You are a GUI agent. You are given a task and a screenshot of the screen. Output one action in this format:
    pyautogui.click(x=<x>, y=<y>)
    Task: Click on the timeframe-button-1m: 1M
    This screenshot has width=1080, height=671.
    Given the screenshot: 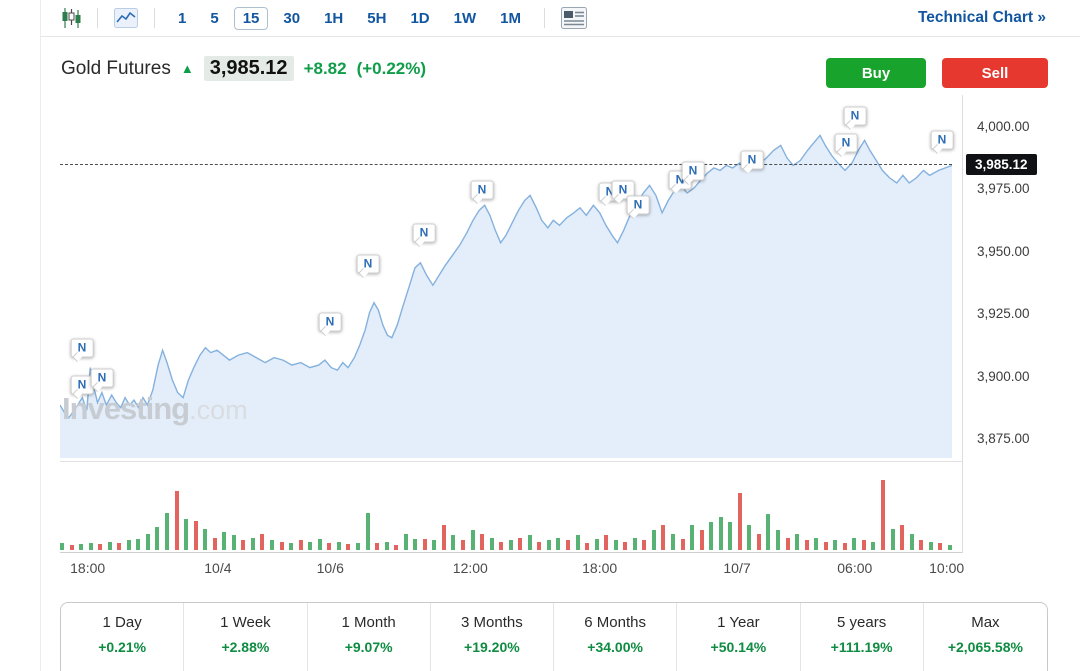 What is the action you would take?
    pyautogui.click(x=510, y=18)
    